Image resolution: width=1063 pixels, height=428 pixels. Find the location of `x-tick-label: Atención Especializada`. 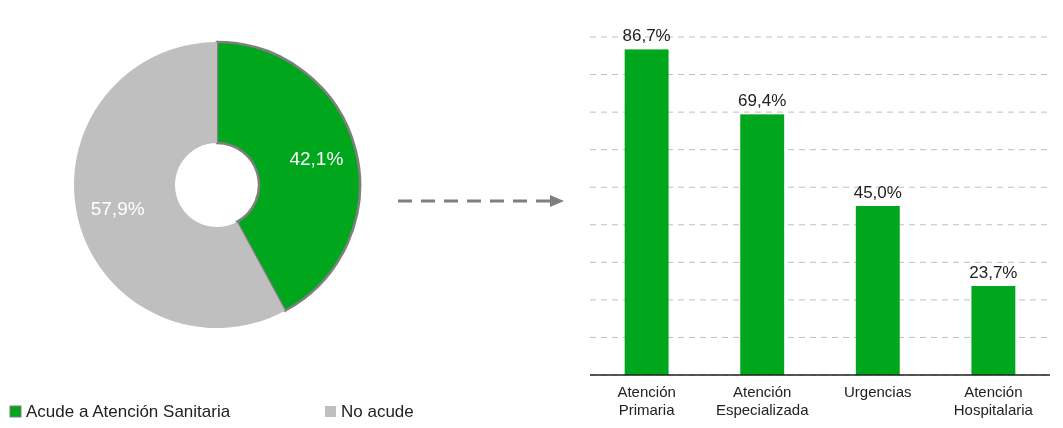

x-tick-label: Atención Especializada is located at coordinates (762, 400).